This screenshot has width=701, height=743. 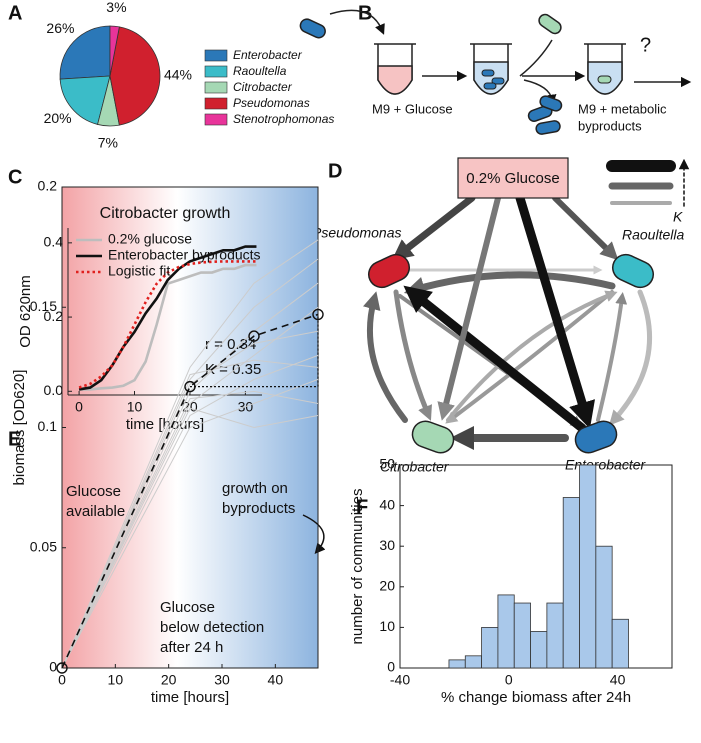 What do you see at coordinates (222, 680) in the screenshot?
I see `x-tick-label: 30` at bounding box center [222, 680].